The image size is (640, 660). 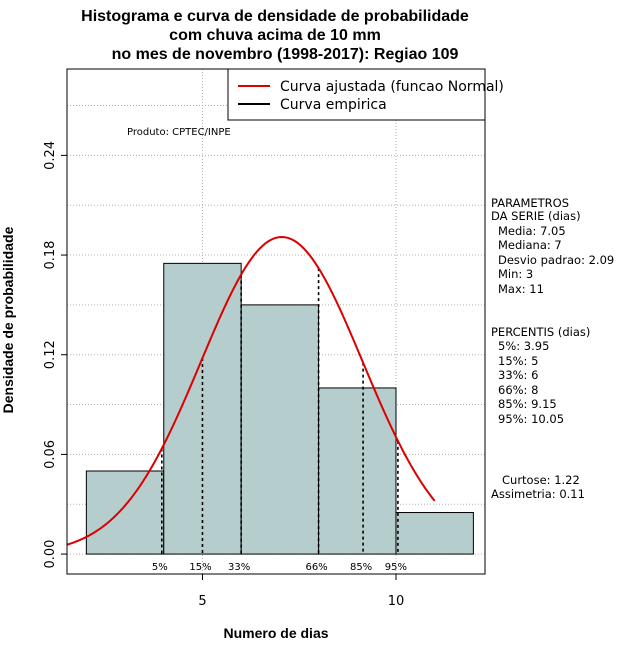 I want to click on x-tick-label-0: 5, so click(x=202, y=601).